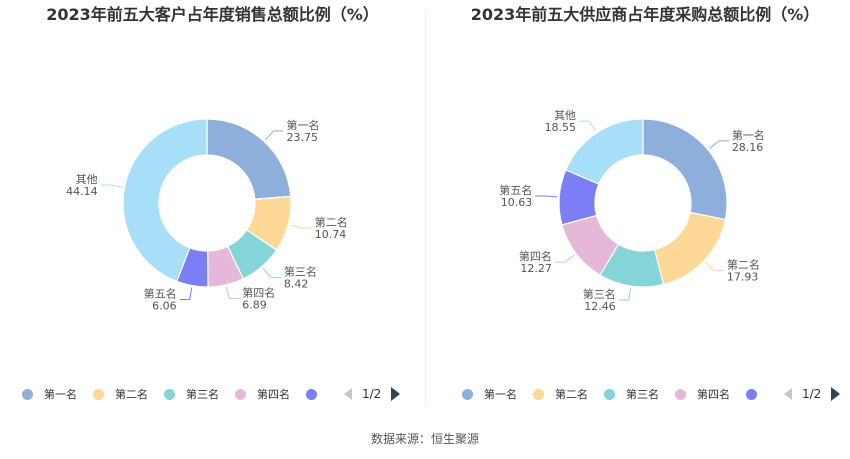  Describe the element at coordinates (164, 305) in the screenshot. I see `slice-value-fifth: 6.06` at that location.